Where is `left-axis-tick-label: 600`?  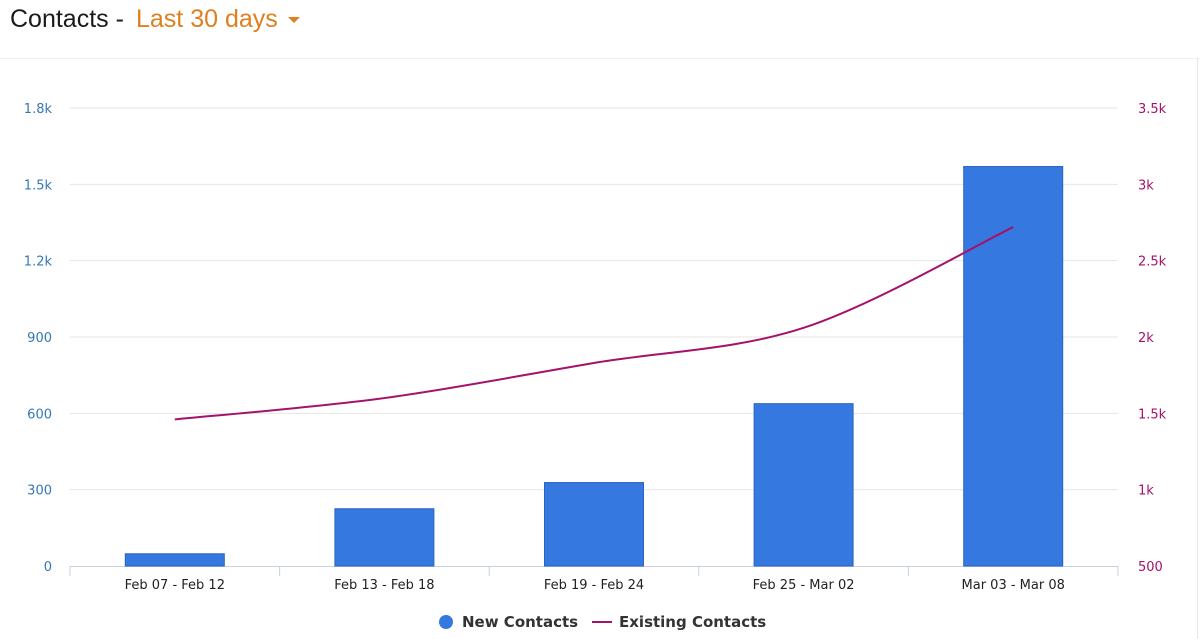 left-axis-tick-label: 600 is located at coordinates (39, 414).